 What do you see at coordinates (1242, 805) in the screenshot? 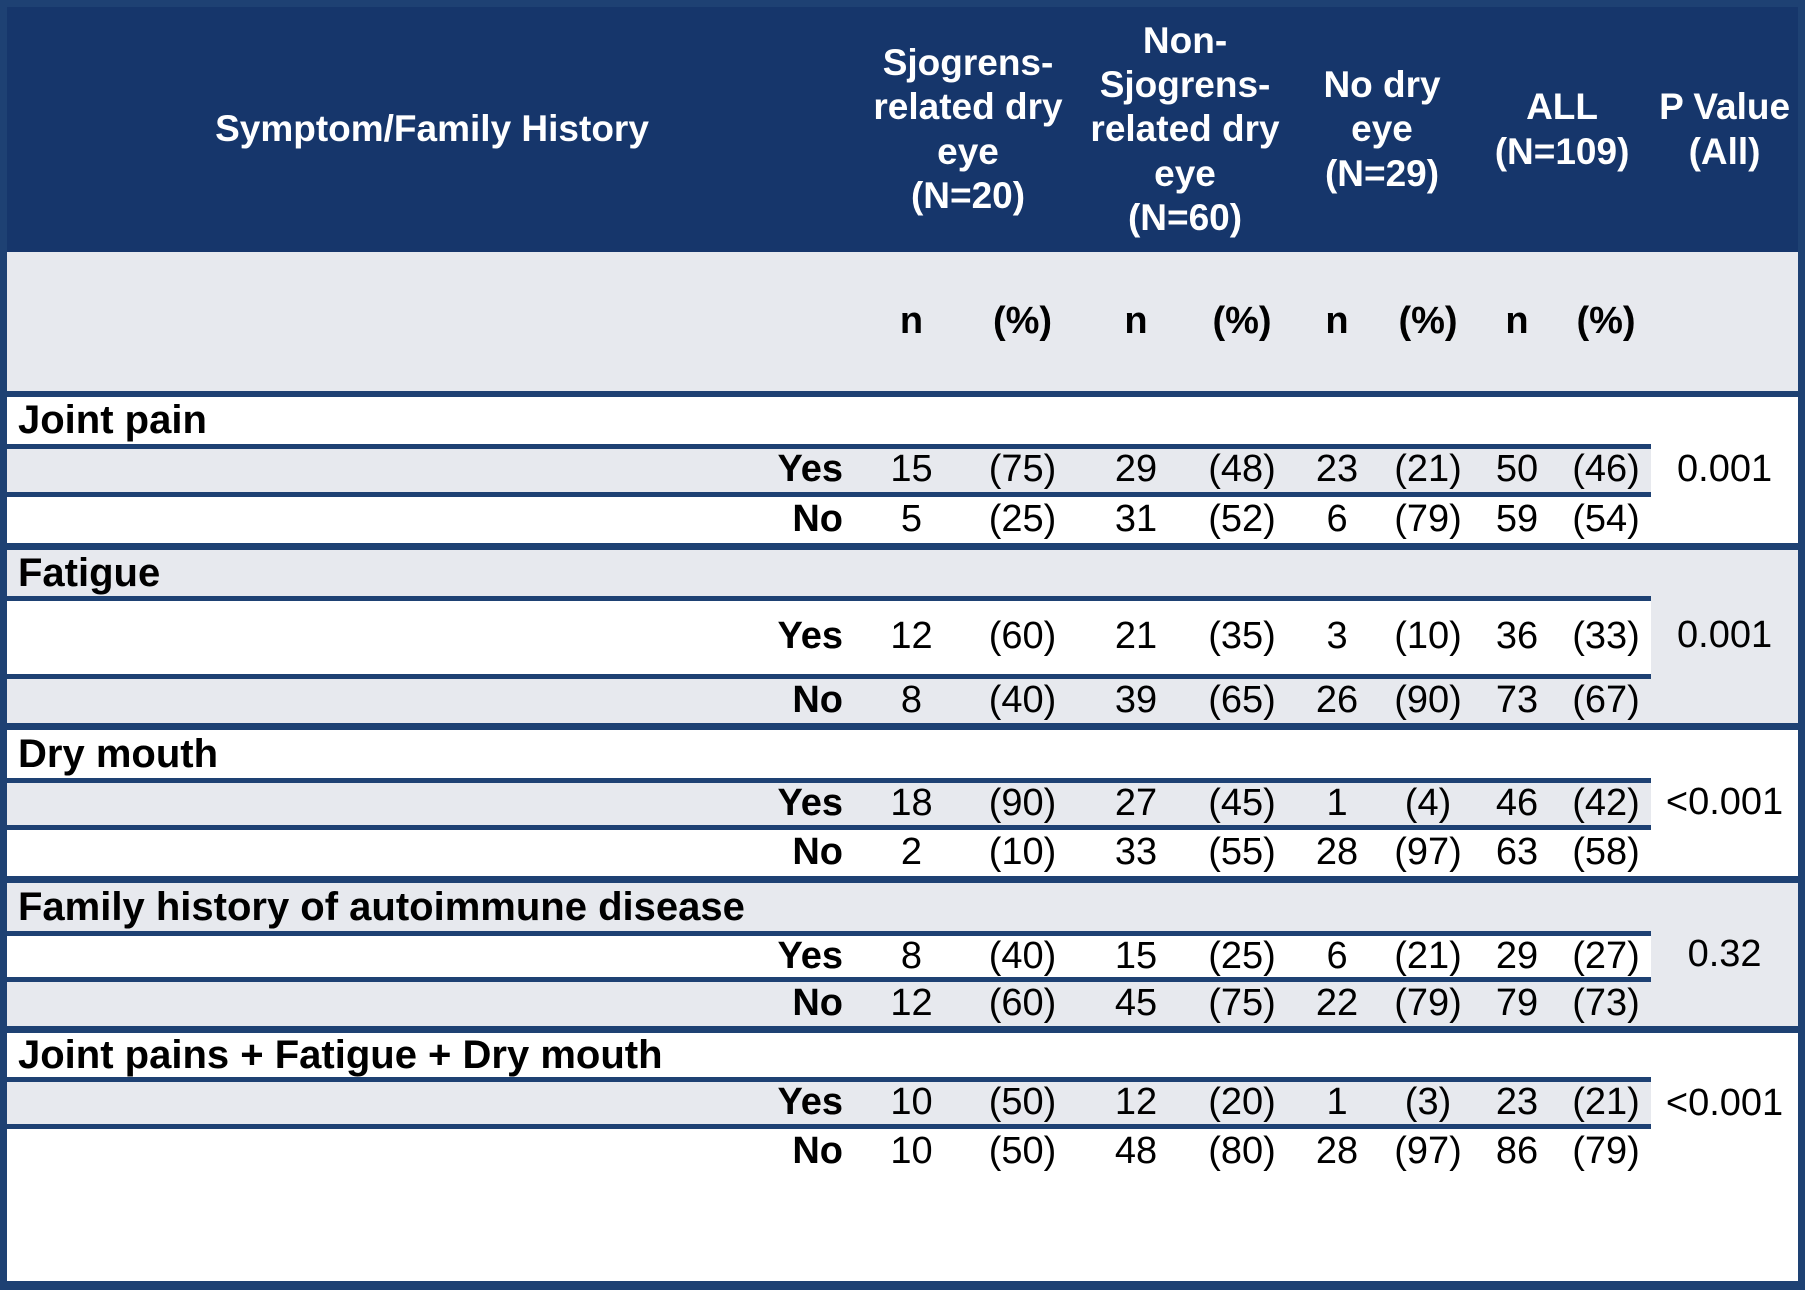
I see `value-cell: (45)` at bounding box center [1242, 805].